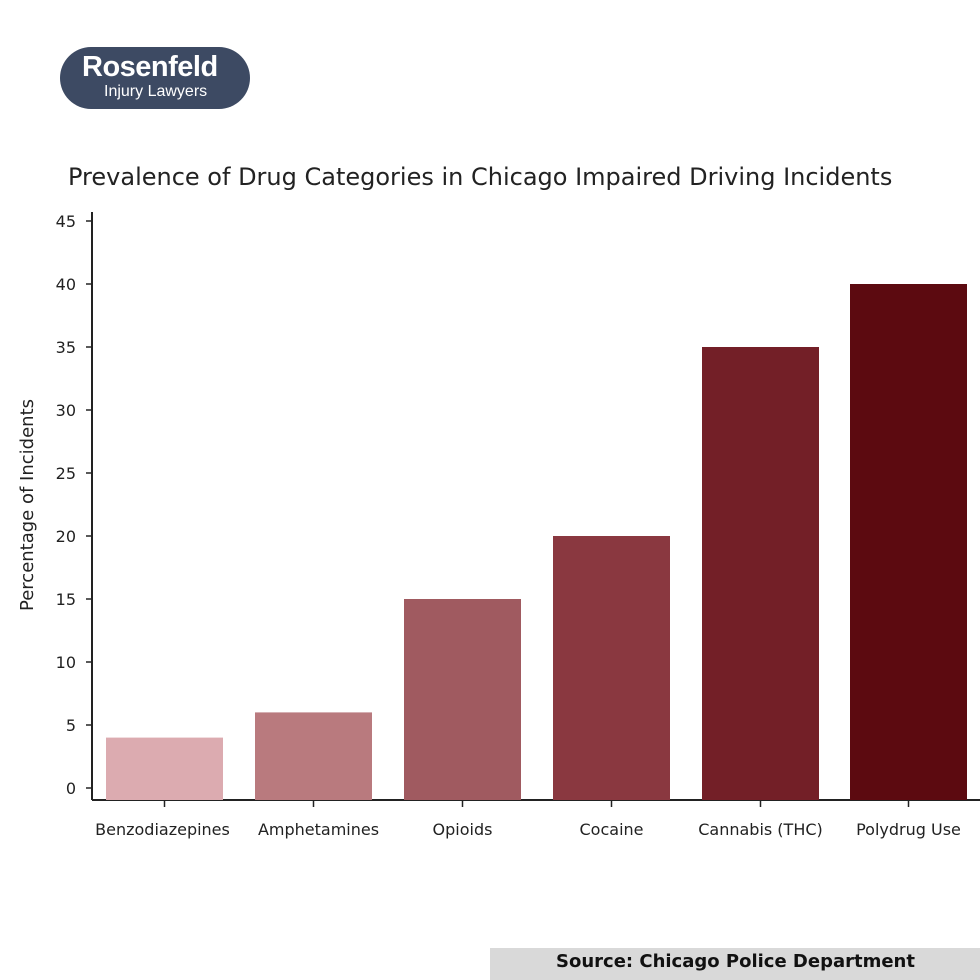  Describe the element at coordinates (313, 756) in the screenshot. I see `bar-amphetamines` at that location.